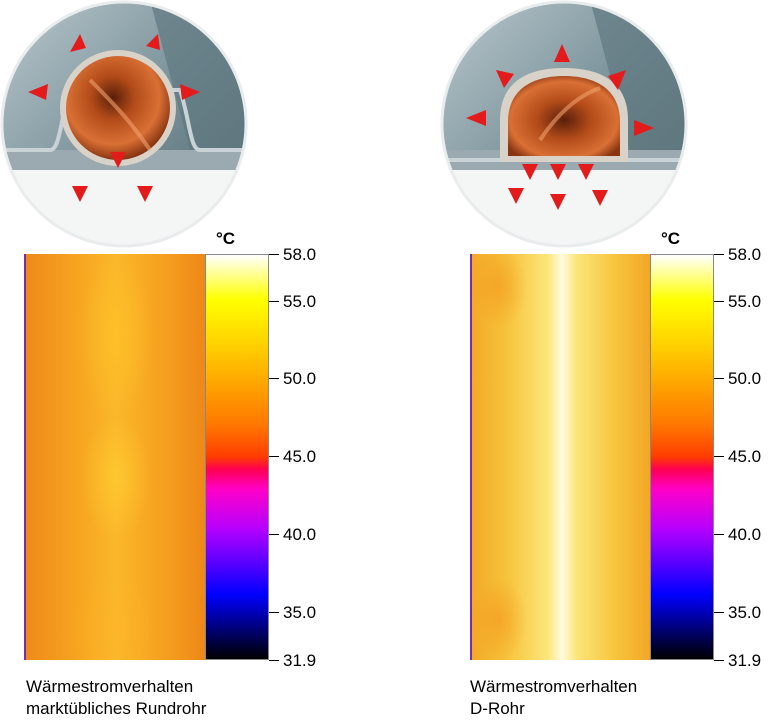 Image resolution: width=771 pixels, height=720 pixels. I want to click on d-pipe-cross-section-illustration, so click(564, 124).